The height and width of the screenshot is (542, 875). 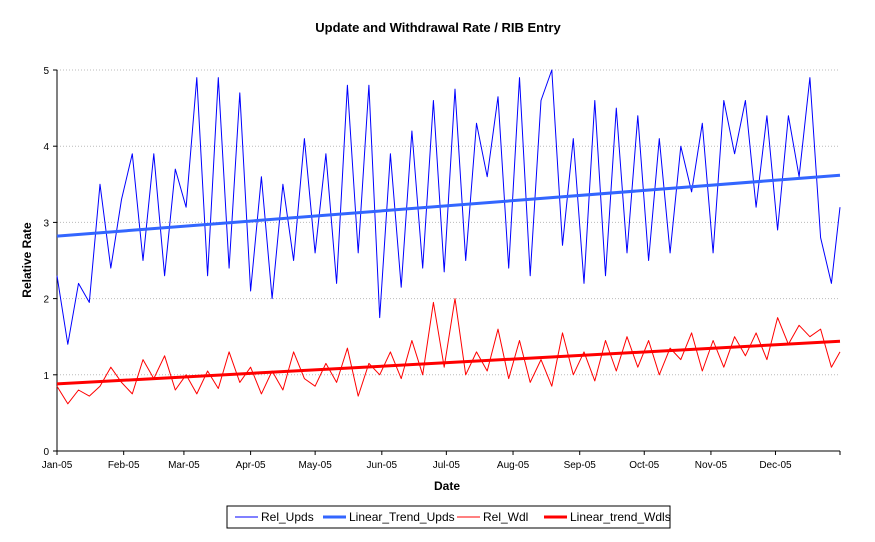 What do you see at coordinates (447, 486) in the screenshot?
I see `x-axis-label: Date` at bounding box center [447, 486].